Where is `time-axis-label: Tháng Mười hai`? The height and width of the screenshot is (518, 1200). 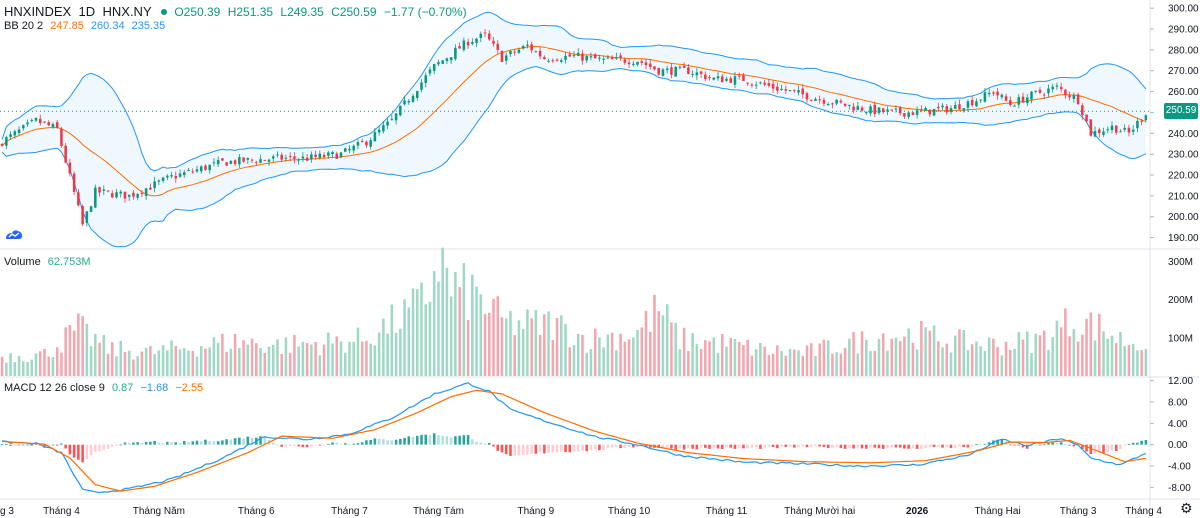
time-axis-label: Tháng Mười hai is located at coordinates (819, 511).